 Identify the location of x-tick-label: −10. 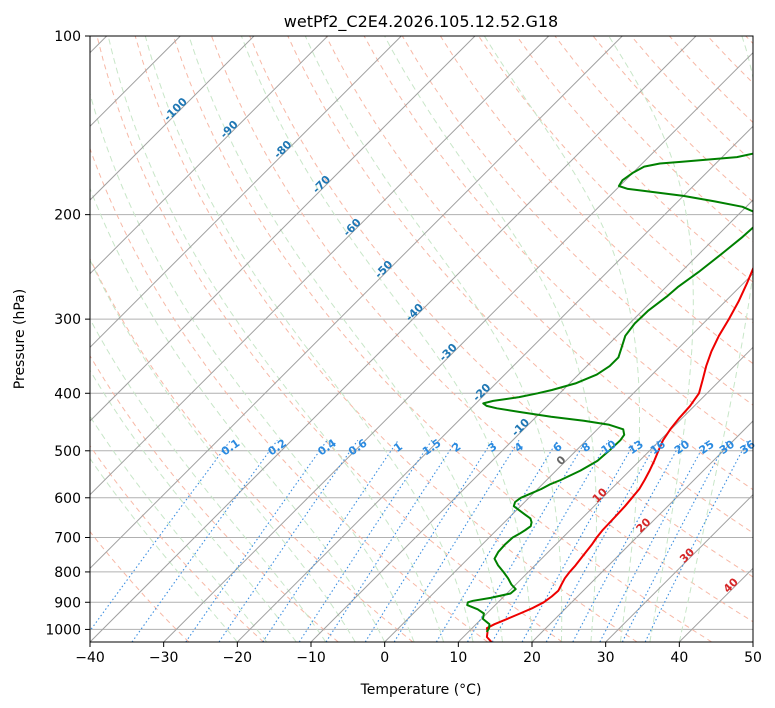
(311, 658).